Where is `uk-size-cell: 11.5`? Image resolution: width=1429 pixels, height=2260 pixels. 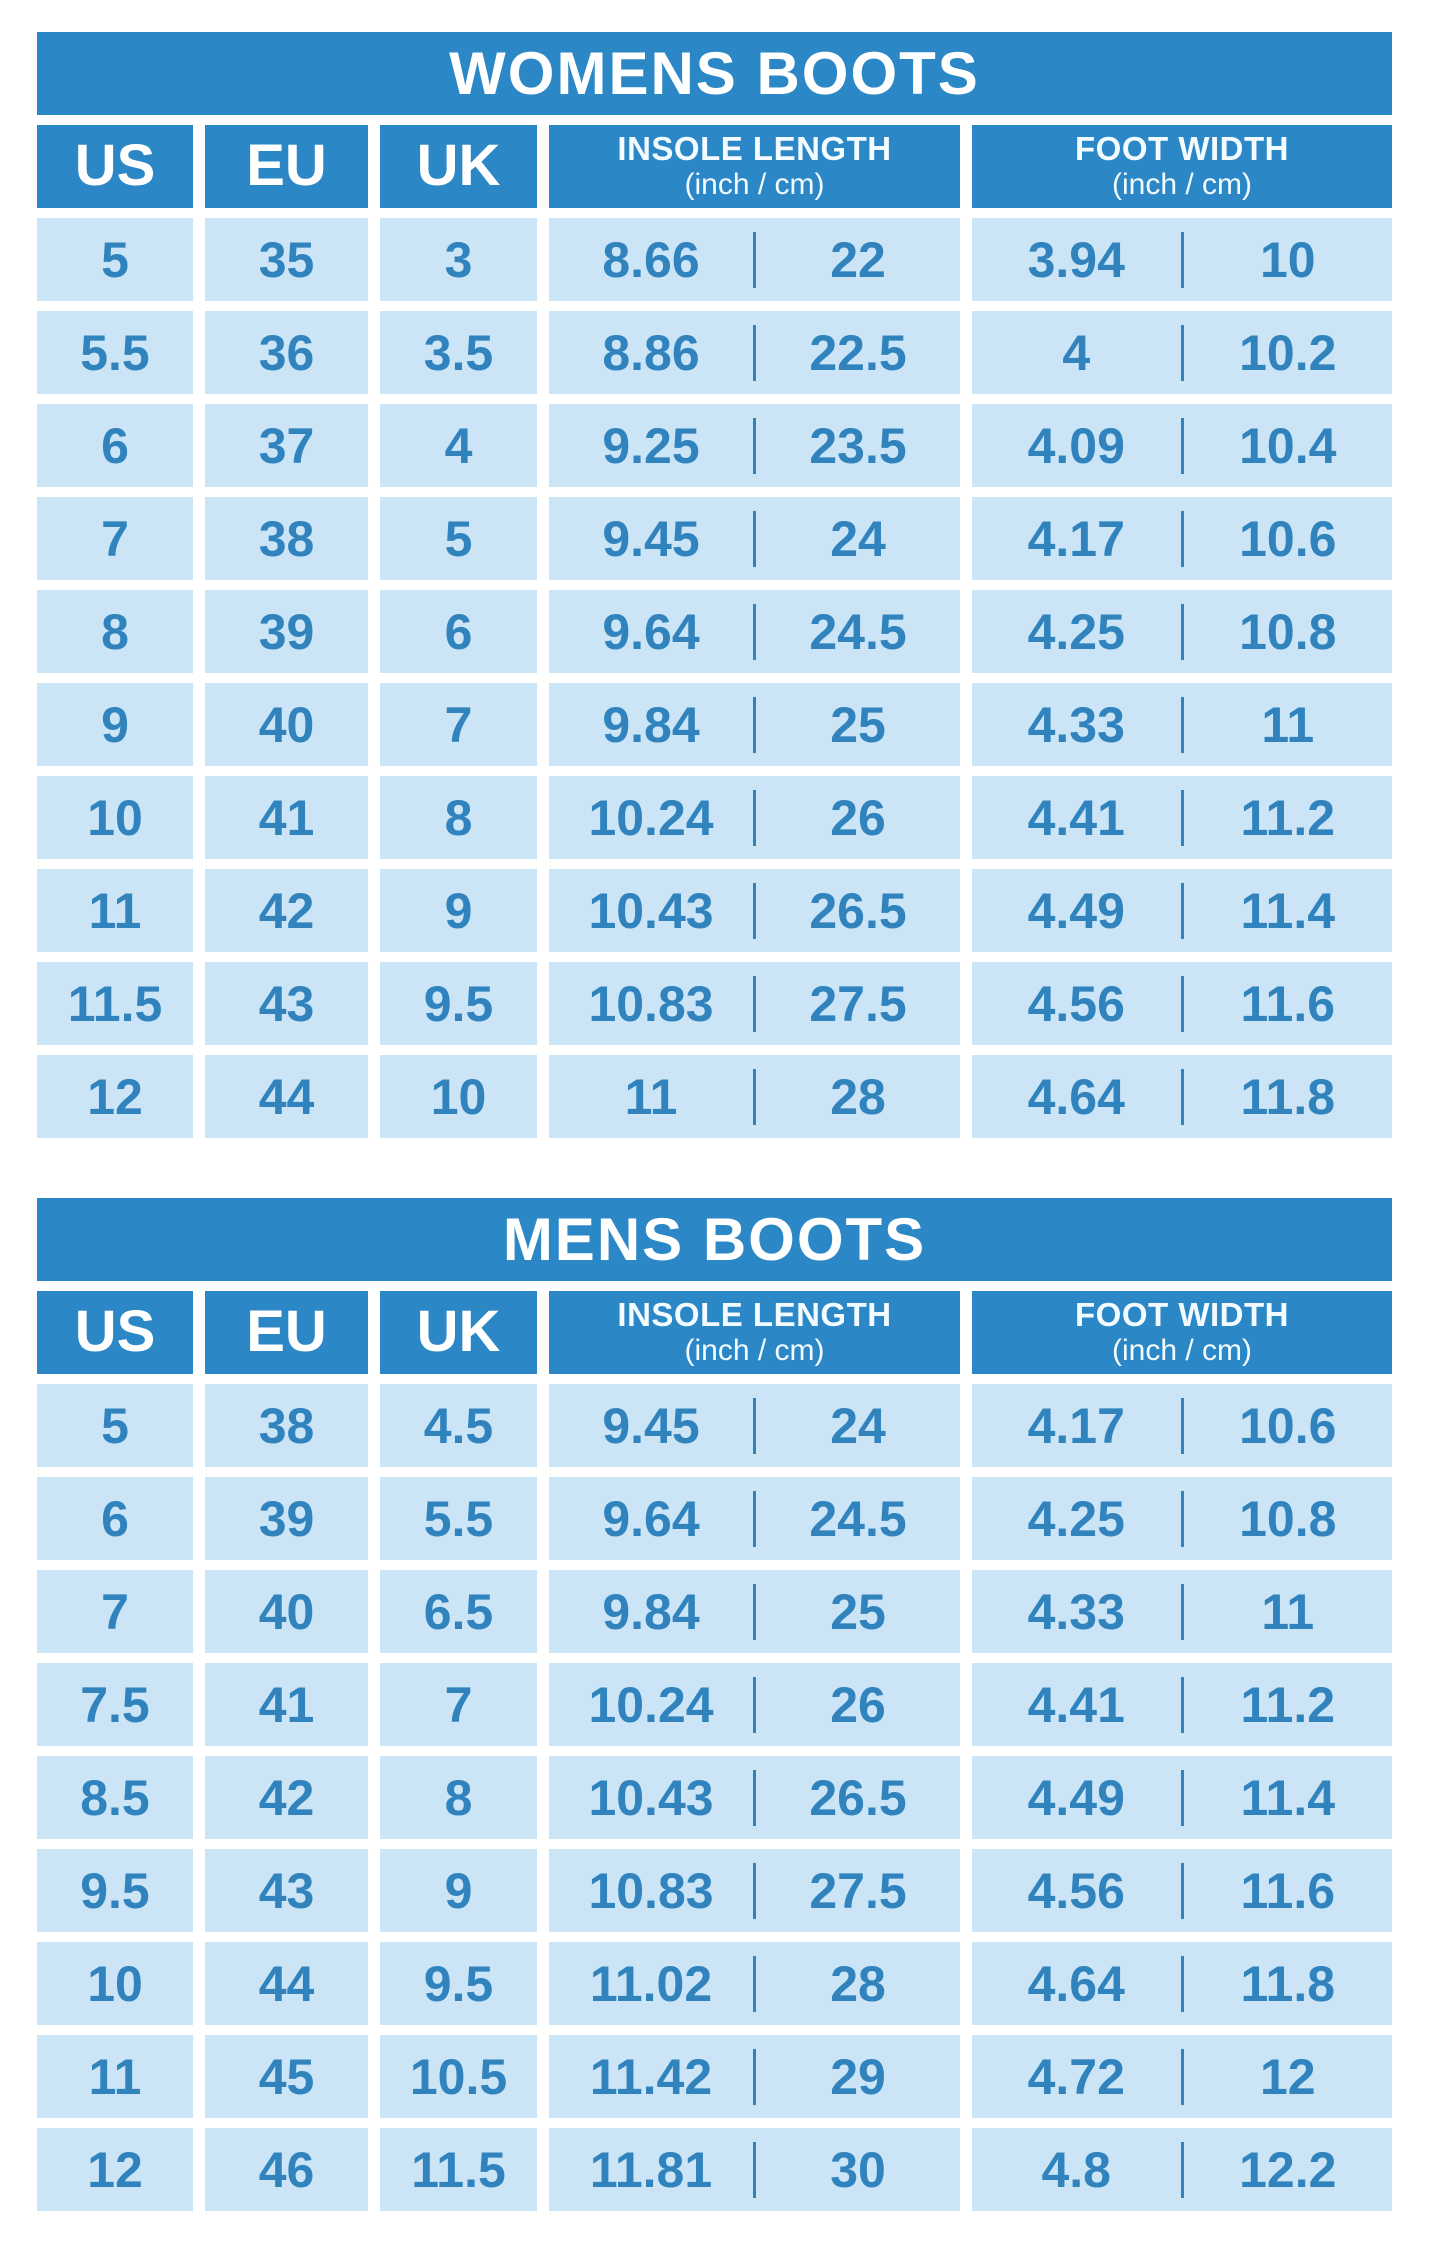
uk-size-cell: 11.5 is located at coordinates (458, 2169).